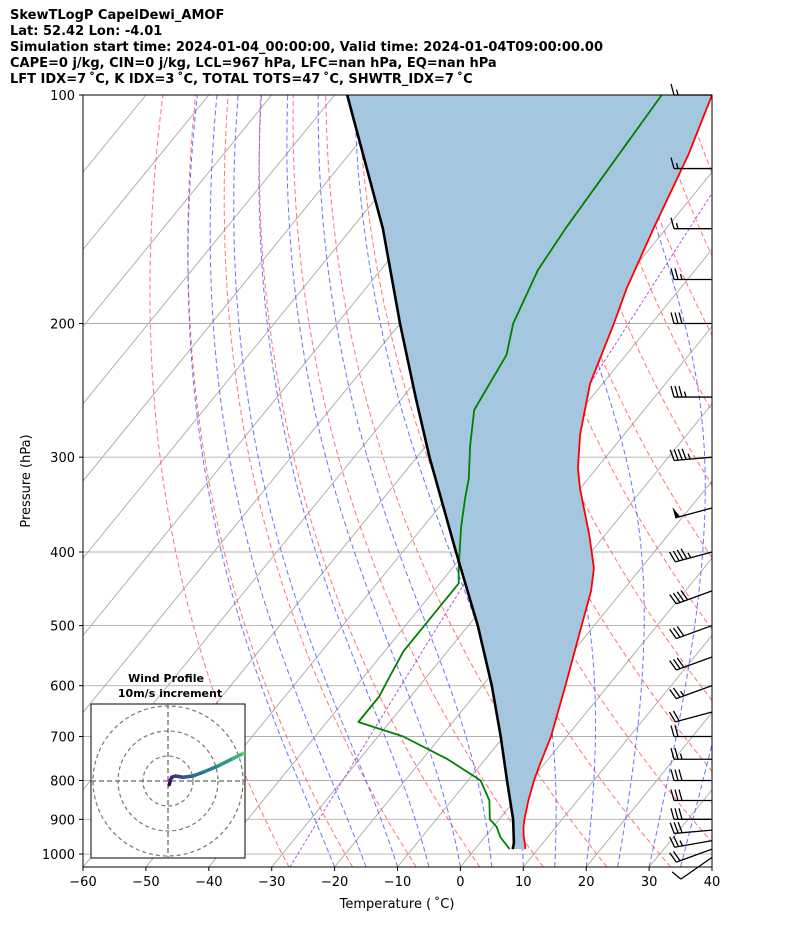 This screenshot has width=794, height=937. I want to click on x-tick-label: −40, so click(208, 882).